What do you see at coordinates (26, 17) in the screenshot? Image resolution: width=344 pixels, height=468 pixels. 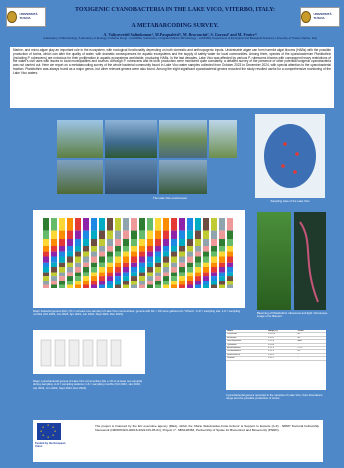 I see `university-logo-left: UNIVERSITÀ TUSCIA` at bounding box center [26, 17].